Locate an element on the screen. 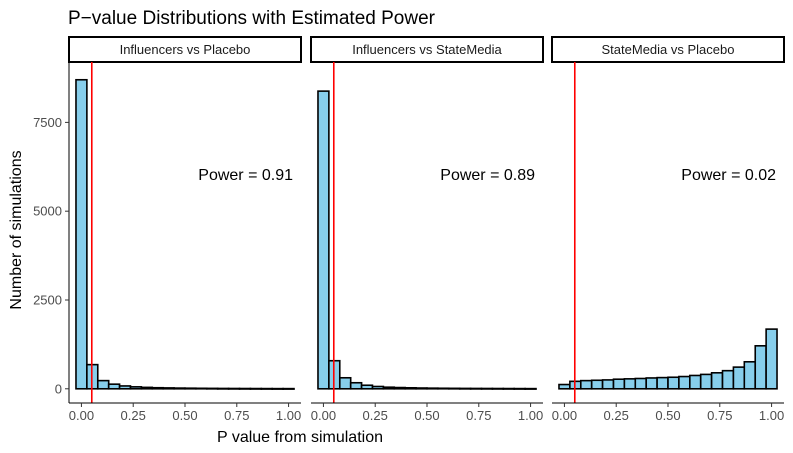 This screenshot has height=453, width=793. power-annotation: Power = 0.02 is located at coordinates (728, 175).